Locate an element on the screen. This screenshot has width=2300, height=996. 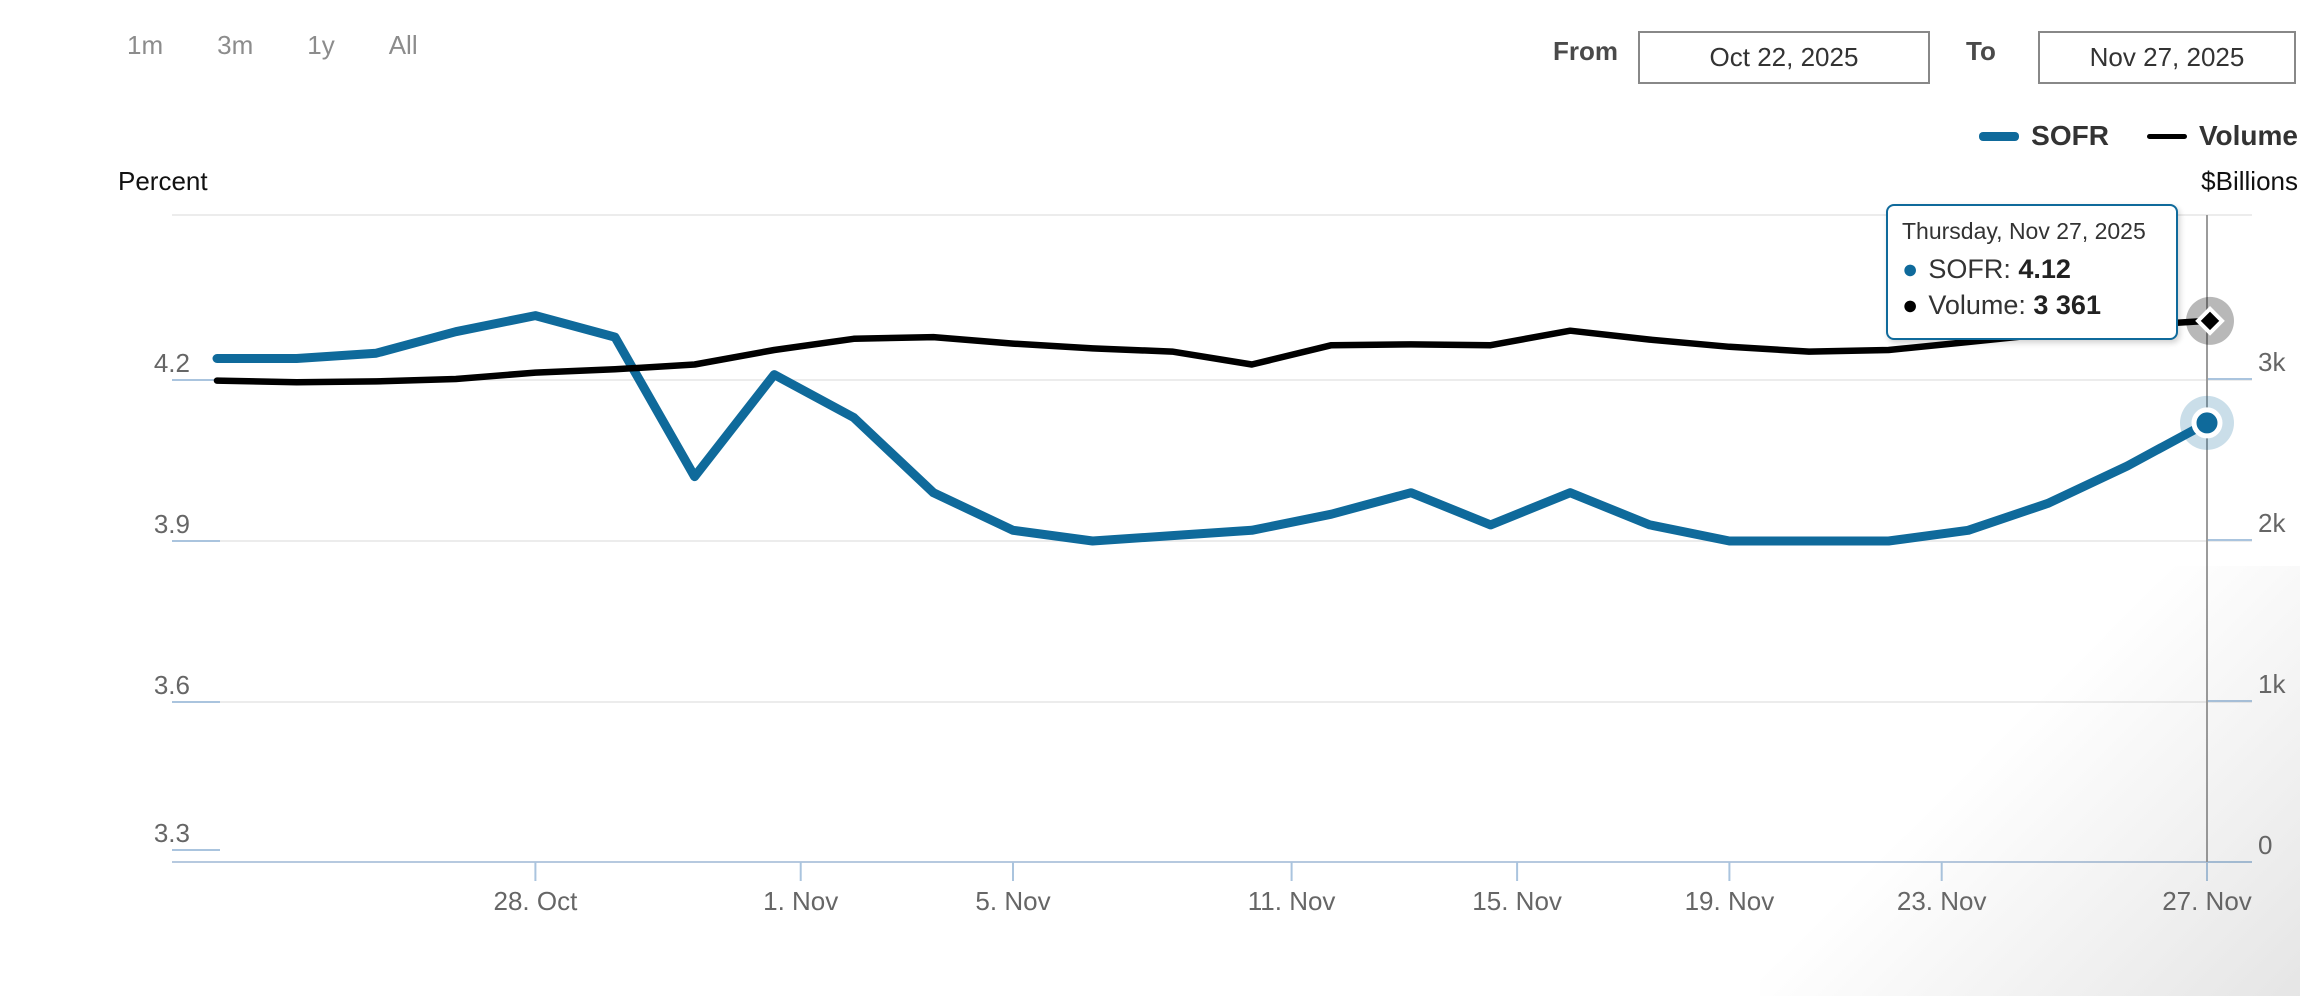
tooltip-sofr-text: SOFR: 4.12 is located at coordinates (1999, 269).